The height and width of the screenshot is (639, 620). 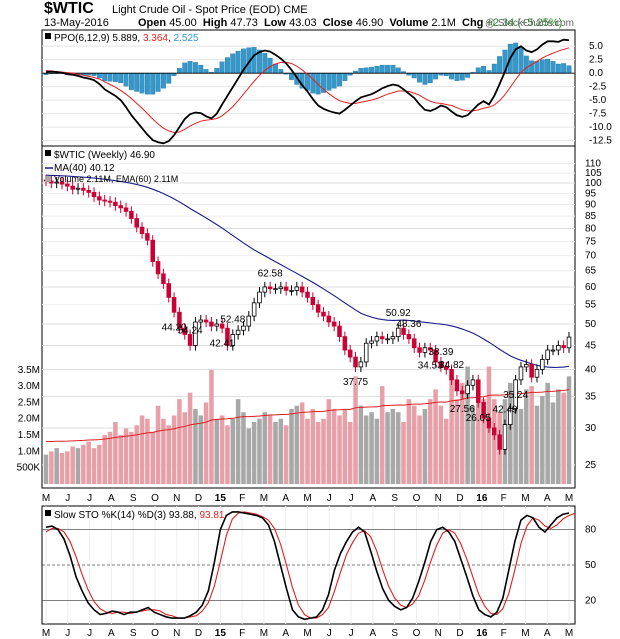 I want to click on x-tick-label-lower: D, so click(x=459, y=633).